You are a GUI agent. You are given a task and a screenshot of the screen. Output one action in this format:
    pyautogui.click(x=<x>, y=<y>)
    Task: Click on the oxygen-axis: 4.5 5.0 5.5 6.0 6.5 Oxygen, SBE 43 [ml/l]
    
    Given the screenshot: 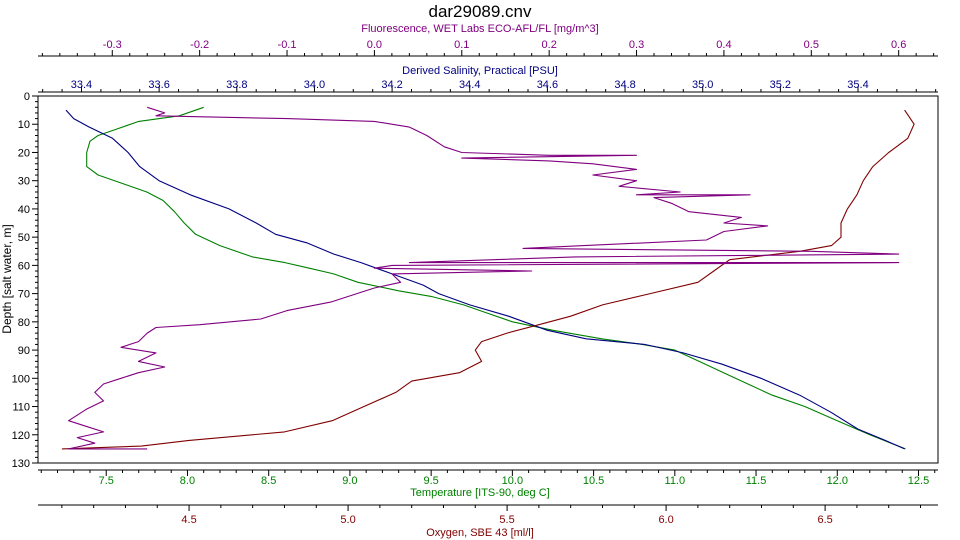 What is the action you would take?
    pyautogui.click(x=488, y=521)
    